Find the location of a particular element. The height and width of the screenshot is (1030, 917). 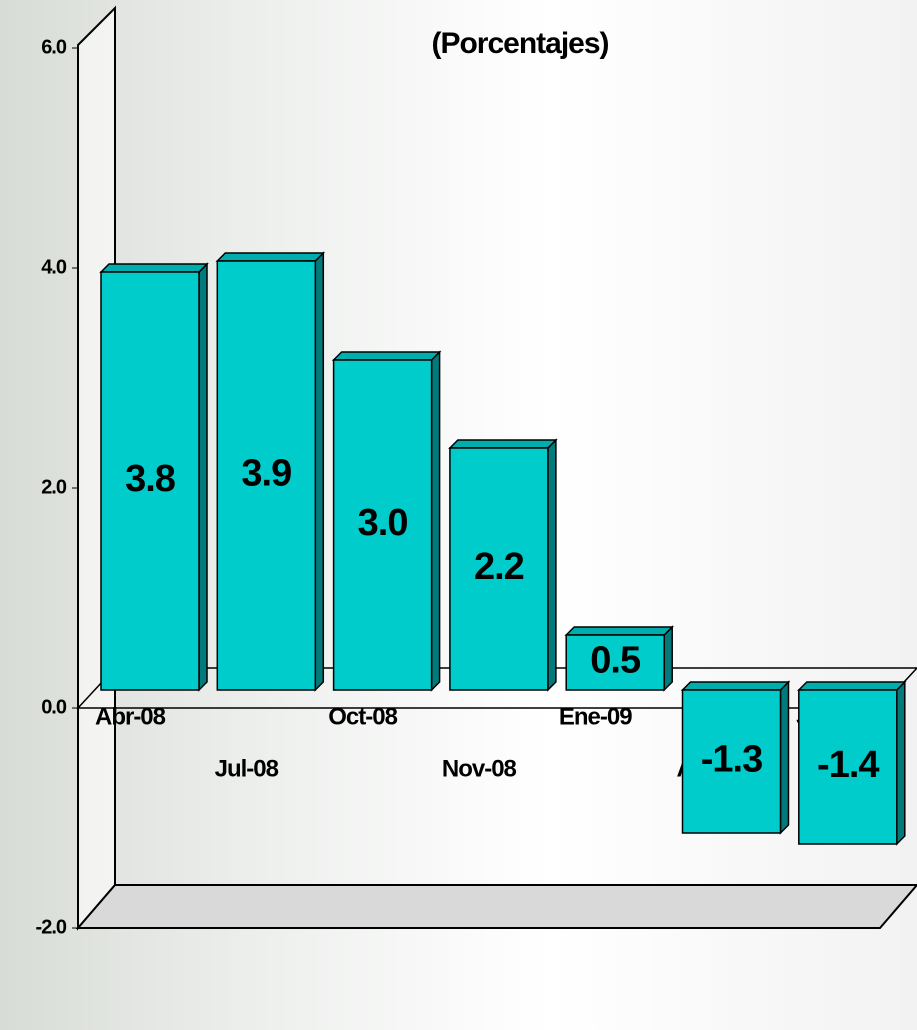

y-tick-label: 2.0 is located at coordinates (54, 487).